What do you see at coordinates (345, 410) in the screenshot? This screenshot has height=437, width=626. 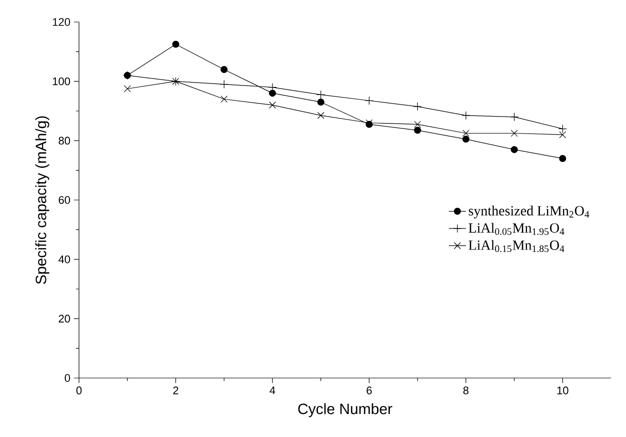 I see `x-axis-title: Cycle Number` at bounding box center [345, 410].